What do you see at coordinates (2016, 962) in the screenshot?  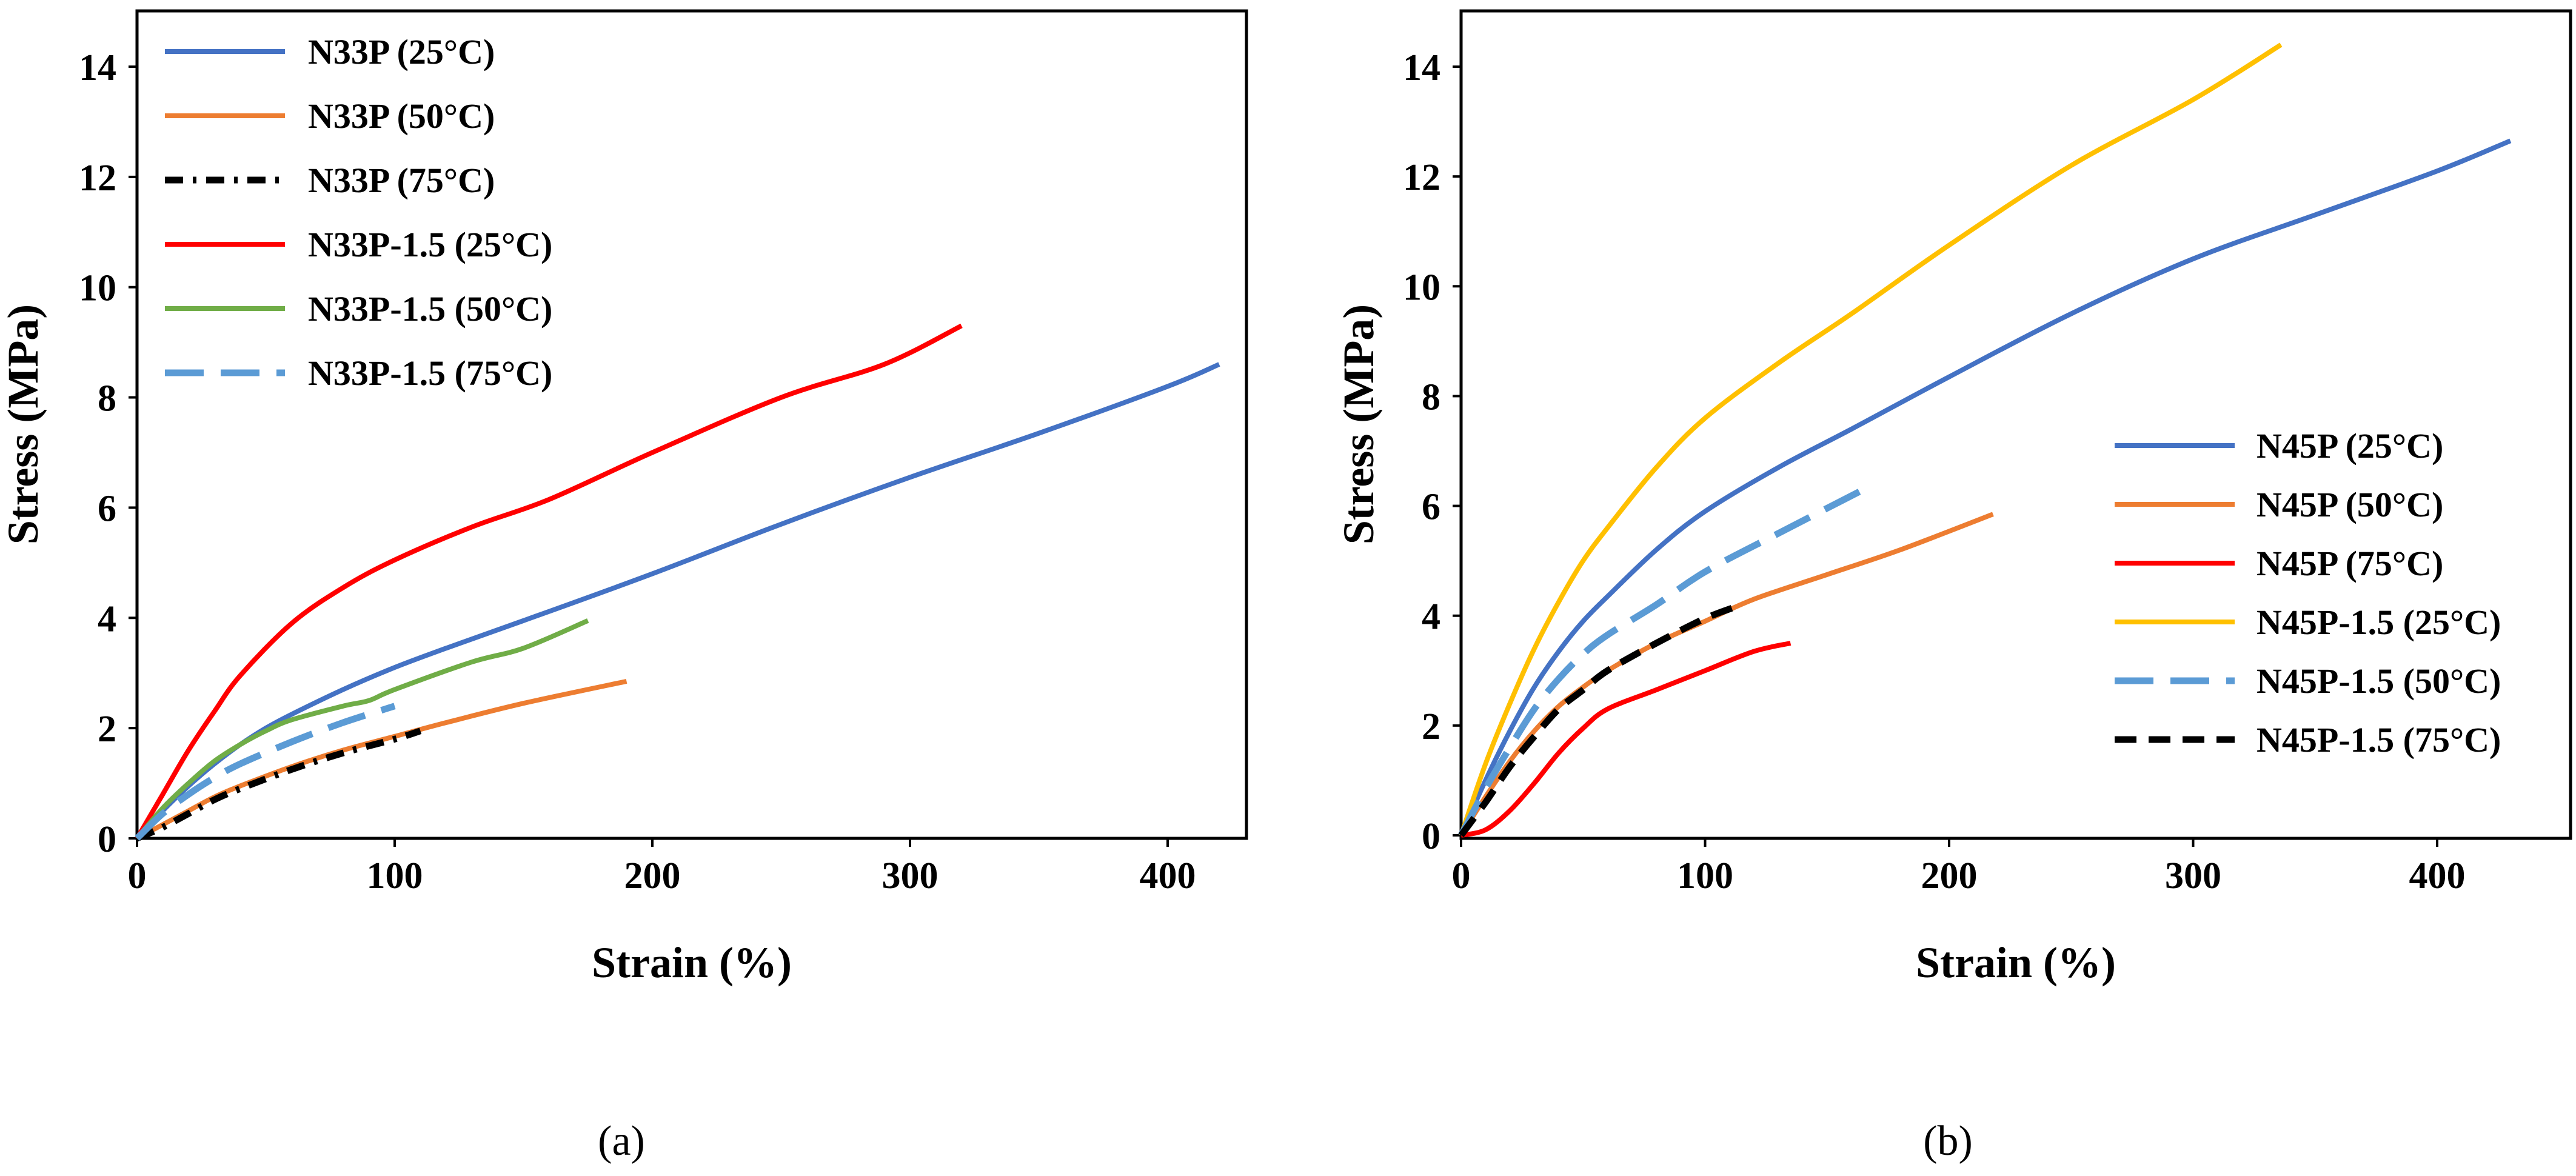 I see `chart-b-x-axis-title: Strain (%)` at bounding box center [2016, 962].